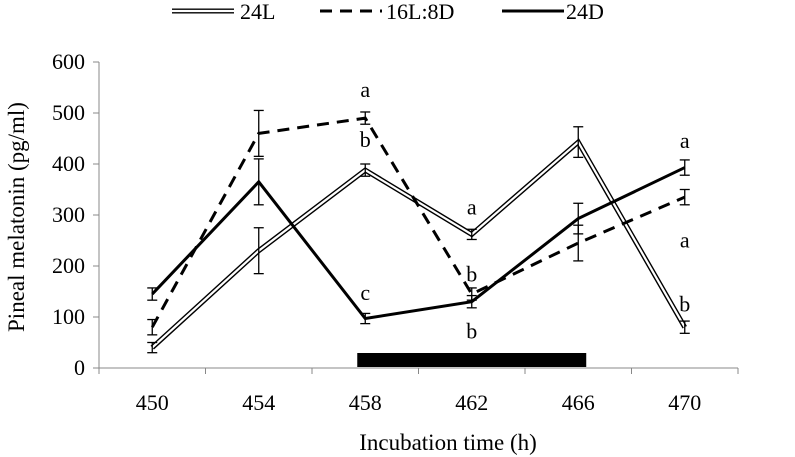 The height and width of the screenshot is (457, 795). Describe the element at coordinates (365, 89) in the screenshot. I see `annotation-0: a` at that location.